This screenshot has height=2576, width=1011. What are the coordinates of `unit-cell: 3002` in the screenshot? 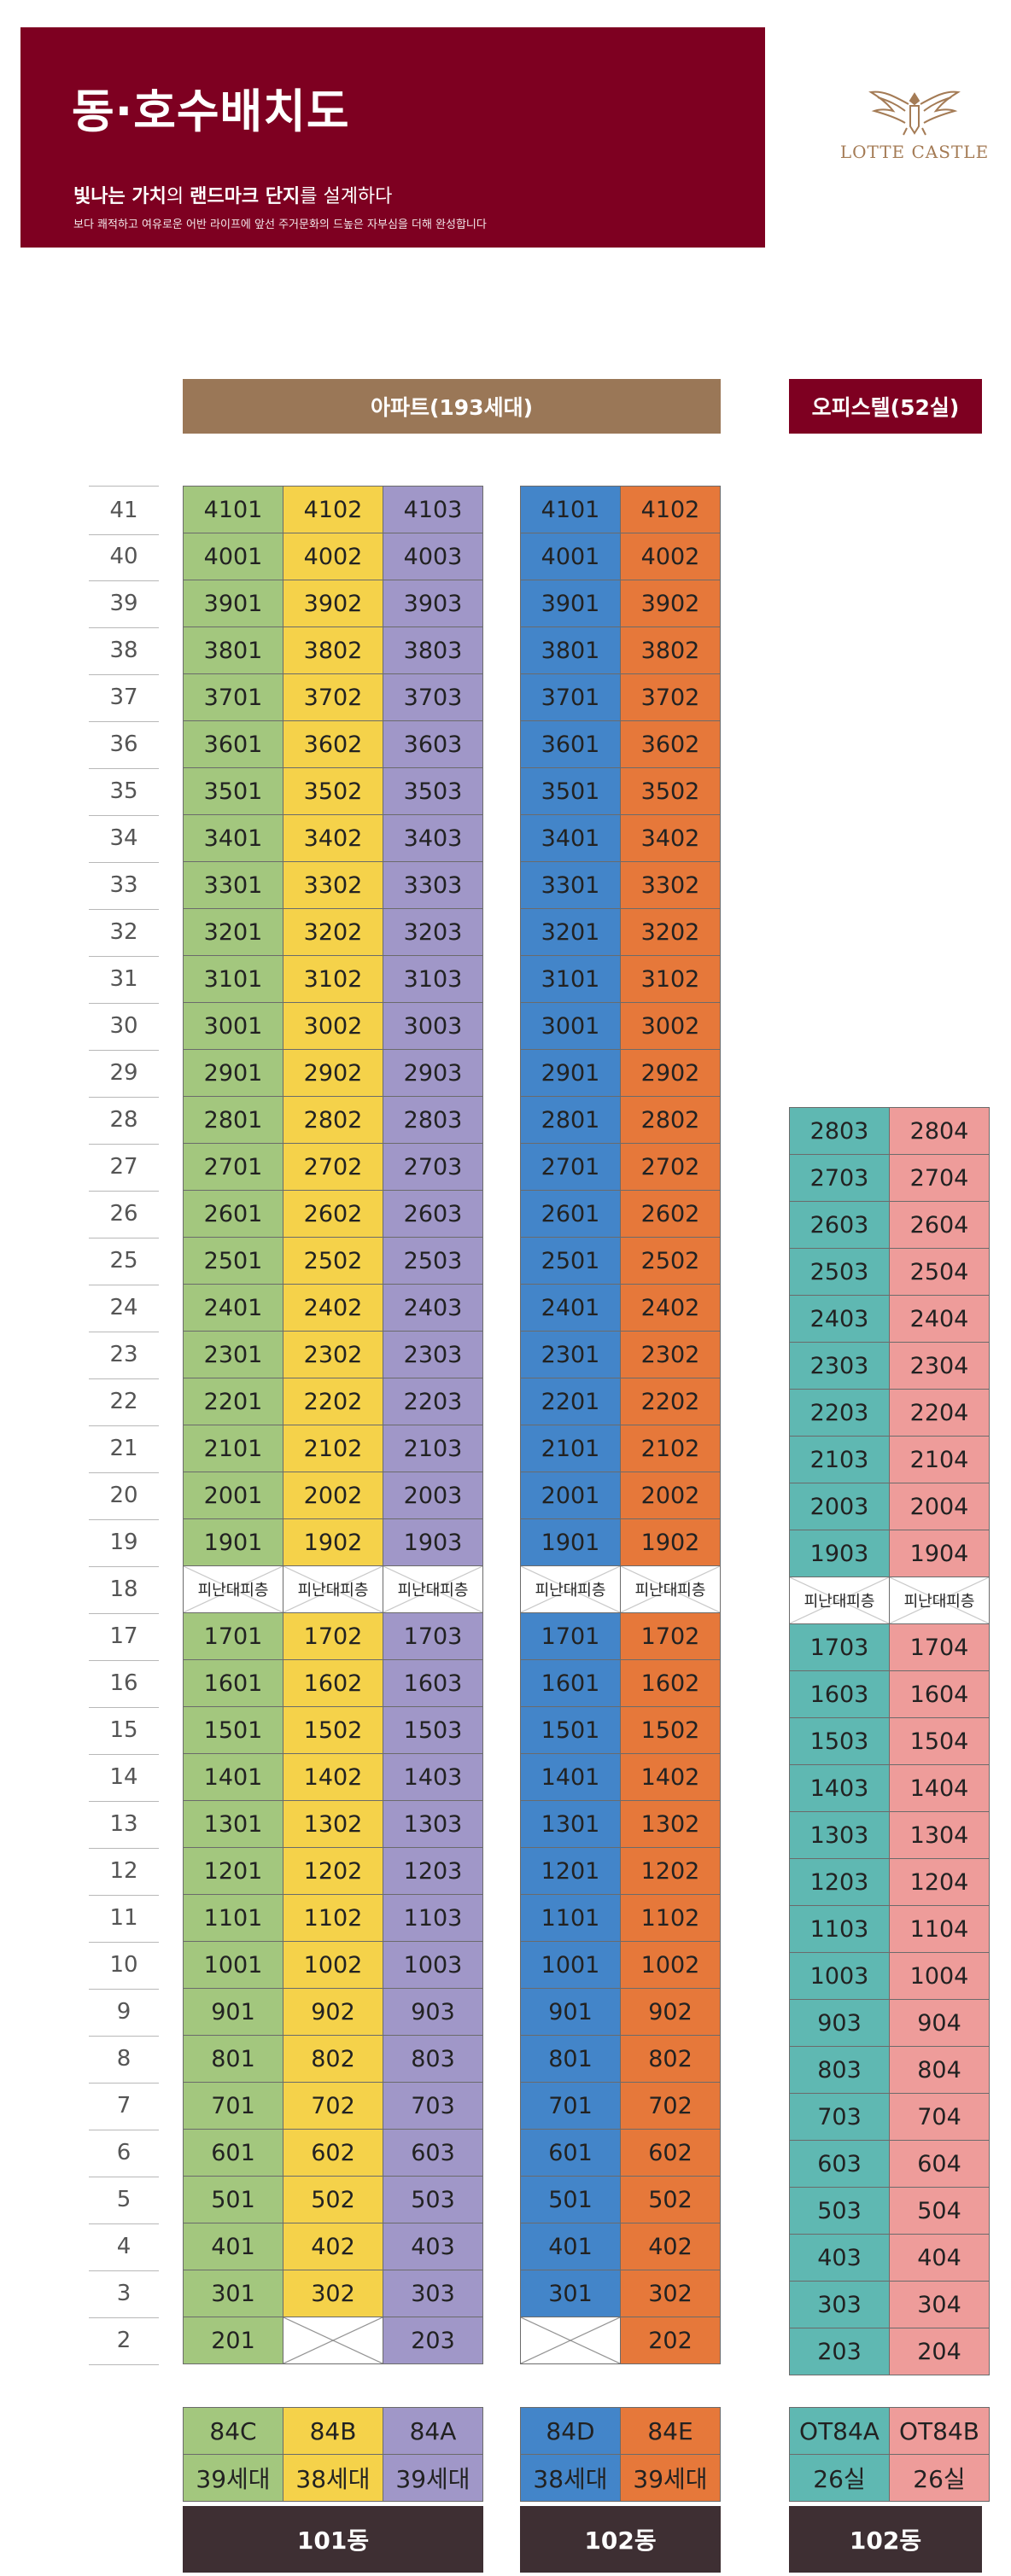 It's located at (670, 1026).